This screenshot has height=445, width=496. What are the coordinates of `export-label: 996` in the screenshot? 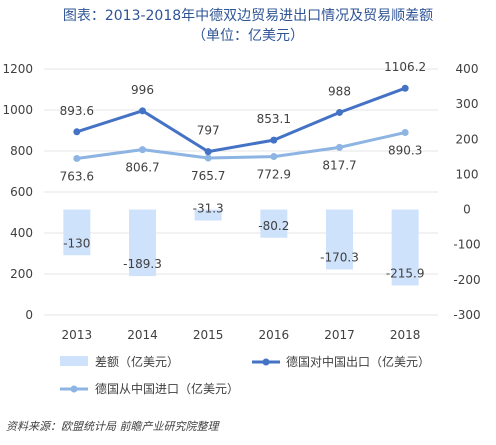 It's located at (142, 90).